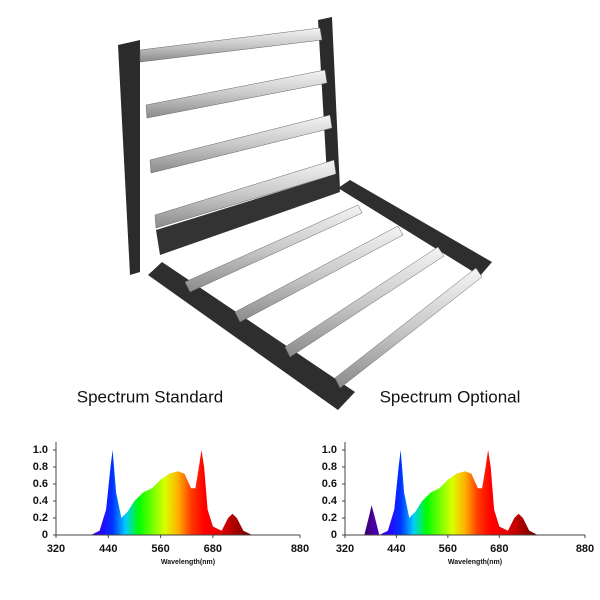  What do you see at coordinates (150, 396) in the screenshot?
I see `chart-title: Spectrum Standard` at bounding box center [150, 396].